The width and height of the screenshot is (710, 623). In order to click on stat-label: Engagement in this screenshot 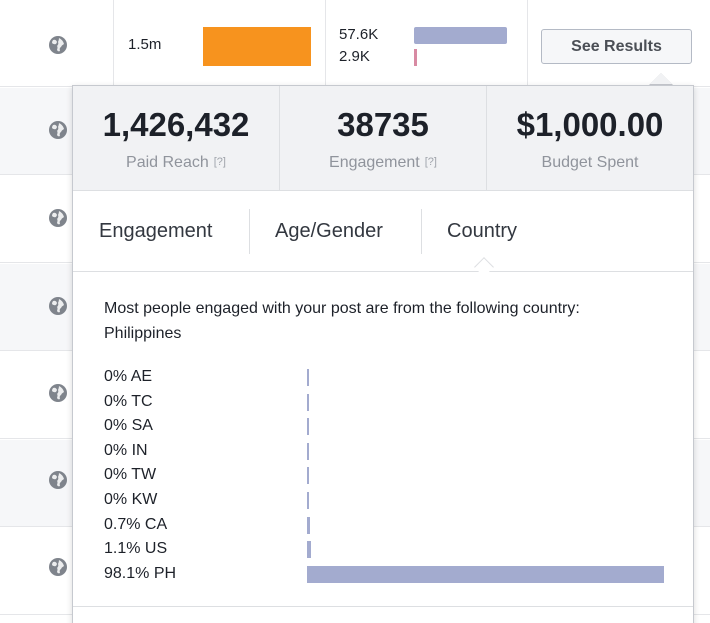, I will do `click(374, 162)`.